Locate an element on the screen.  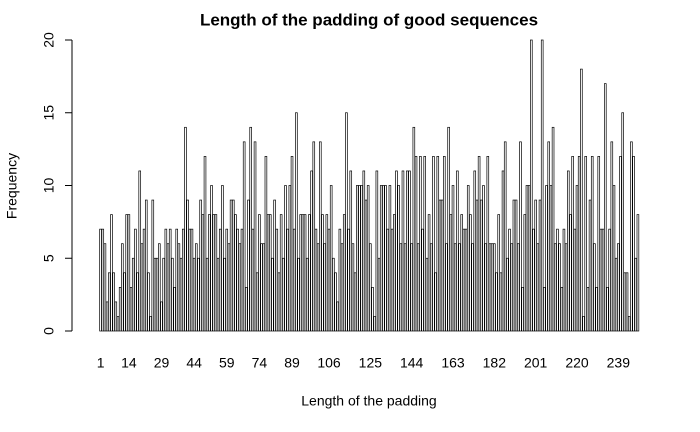
y-tick-label: 5 is located at coordinates (49, 258).